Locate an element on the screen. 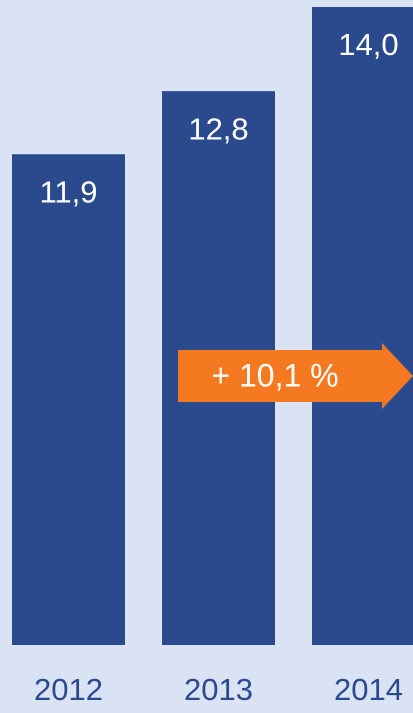 The image size is (413, 713). growth-arrow is located at coordinates (295, 376).